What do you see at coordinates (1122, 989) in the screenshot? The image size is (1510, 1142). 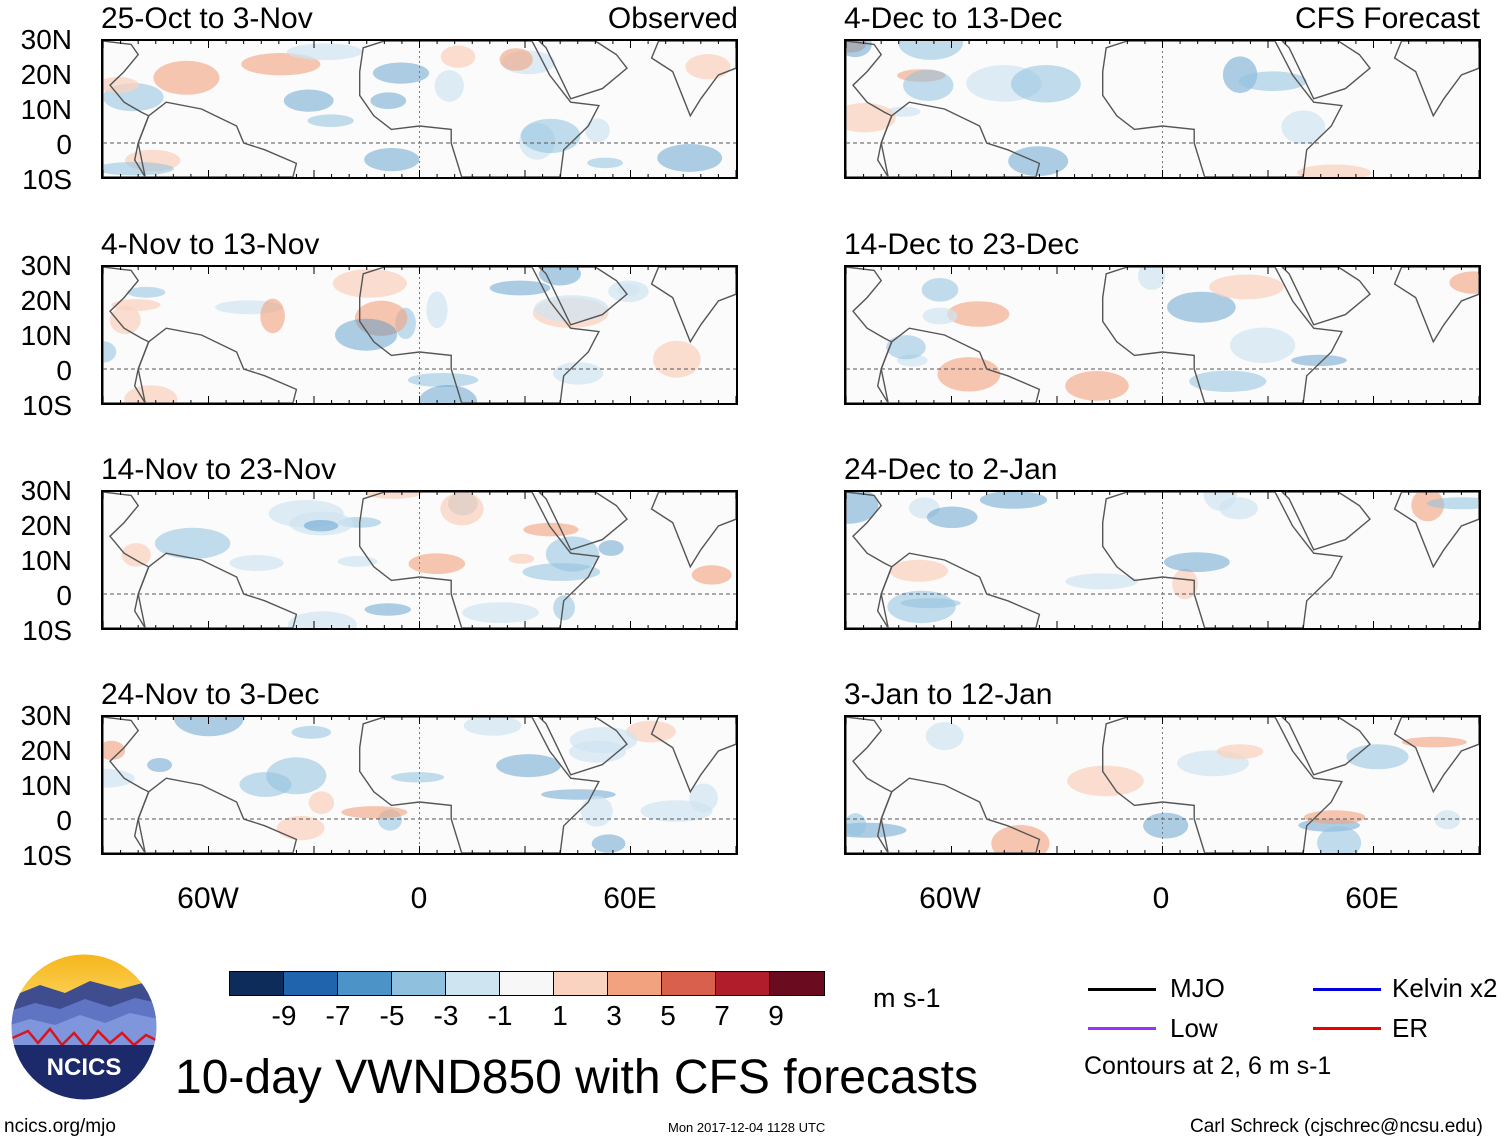 I see `legend-line-mjo` at bounding box center [1122, 989].